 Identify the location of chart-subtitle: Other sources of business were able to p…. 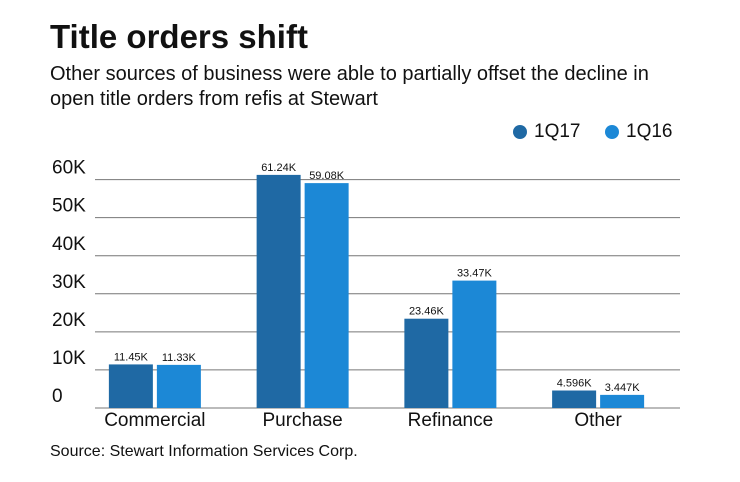
(349, 86).